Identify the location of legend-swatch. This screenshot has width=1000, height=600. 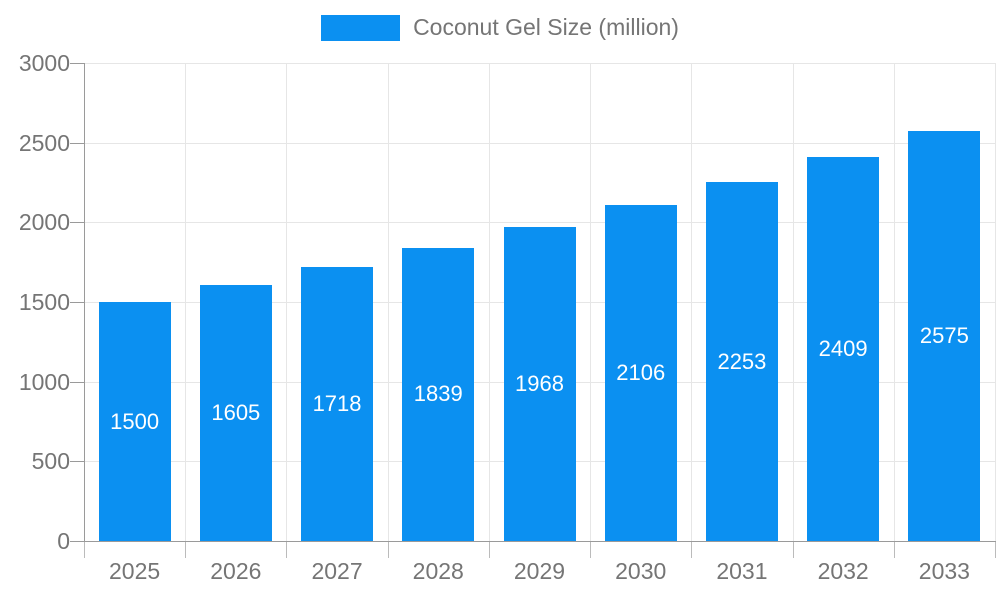
(361, 27).